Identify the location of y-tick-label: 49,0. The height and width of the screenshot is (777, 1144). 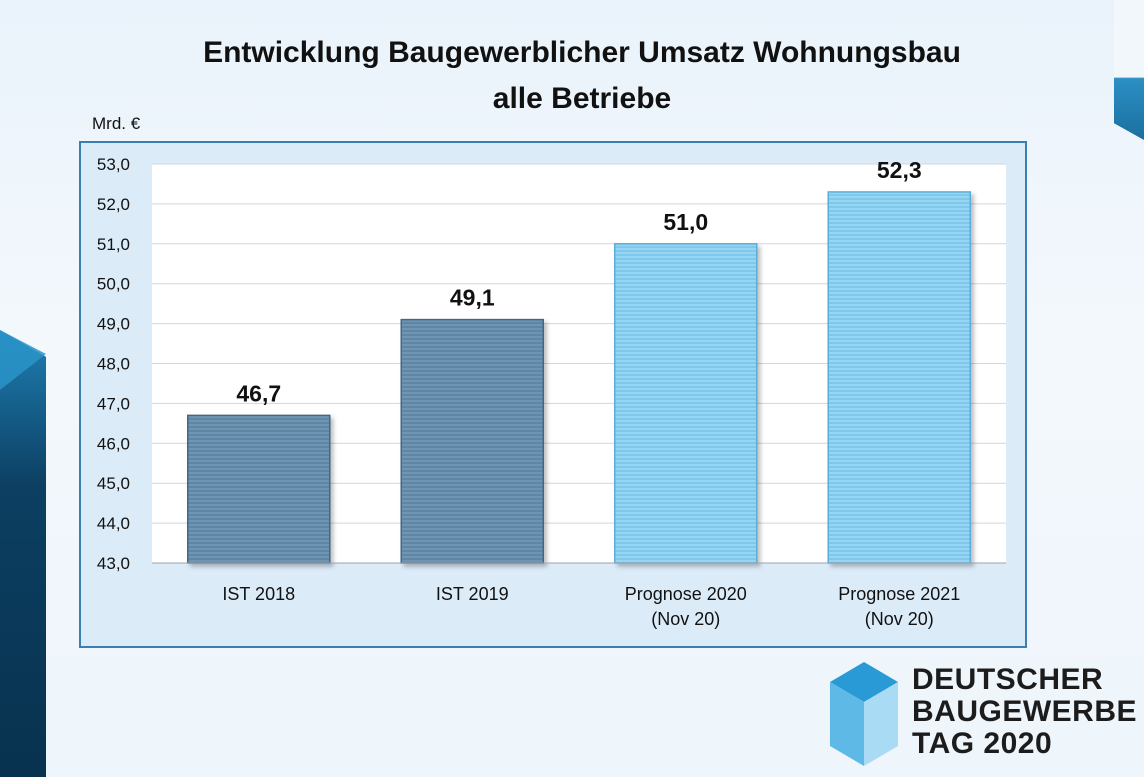
(113, 324).